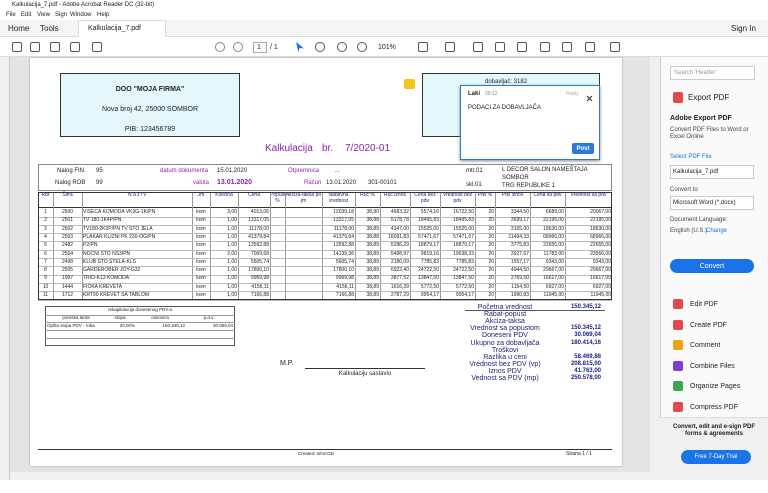 Image resolution: width=768 pixels, height=493 pixels. I want to click on post-label: Post, so click(583, 149).